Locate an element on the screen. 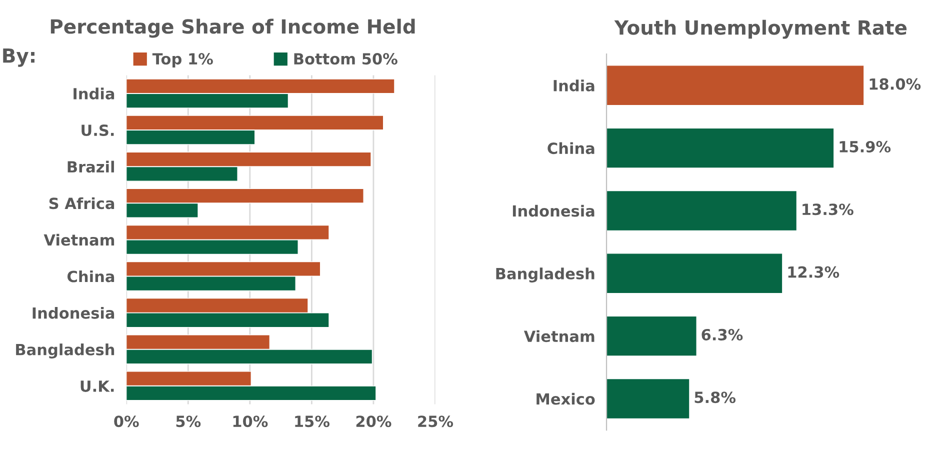  x-tick-label: 0% is located at coordinates (126, 422).